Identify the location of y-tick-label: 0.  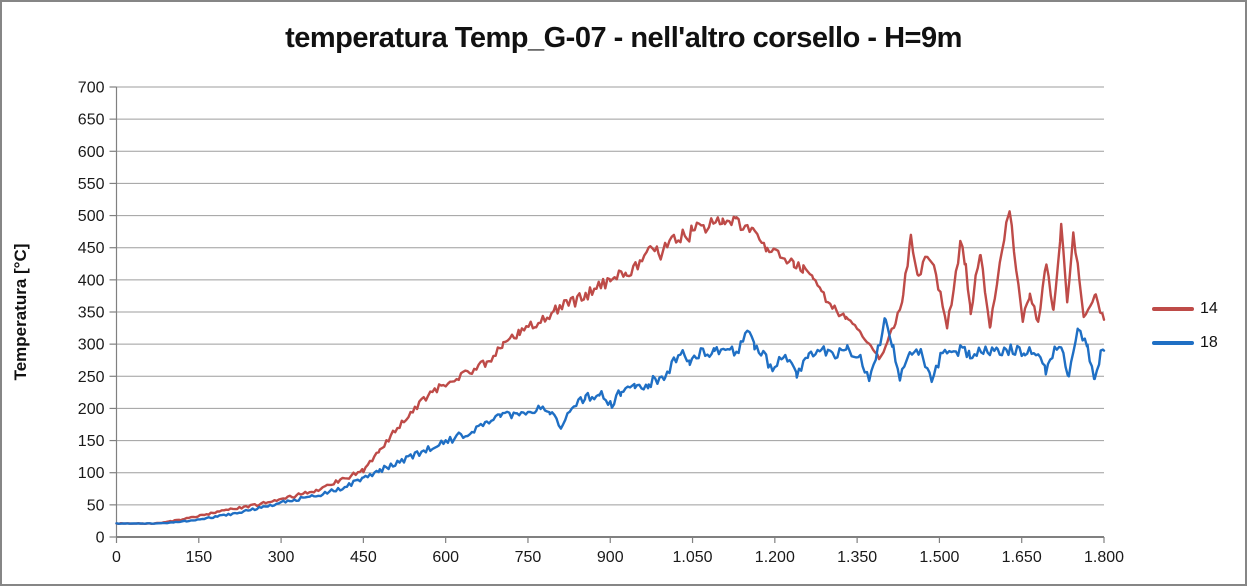
(100, 538).